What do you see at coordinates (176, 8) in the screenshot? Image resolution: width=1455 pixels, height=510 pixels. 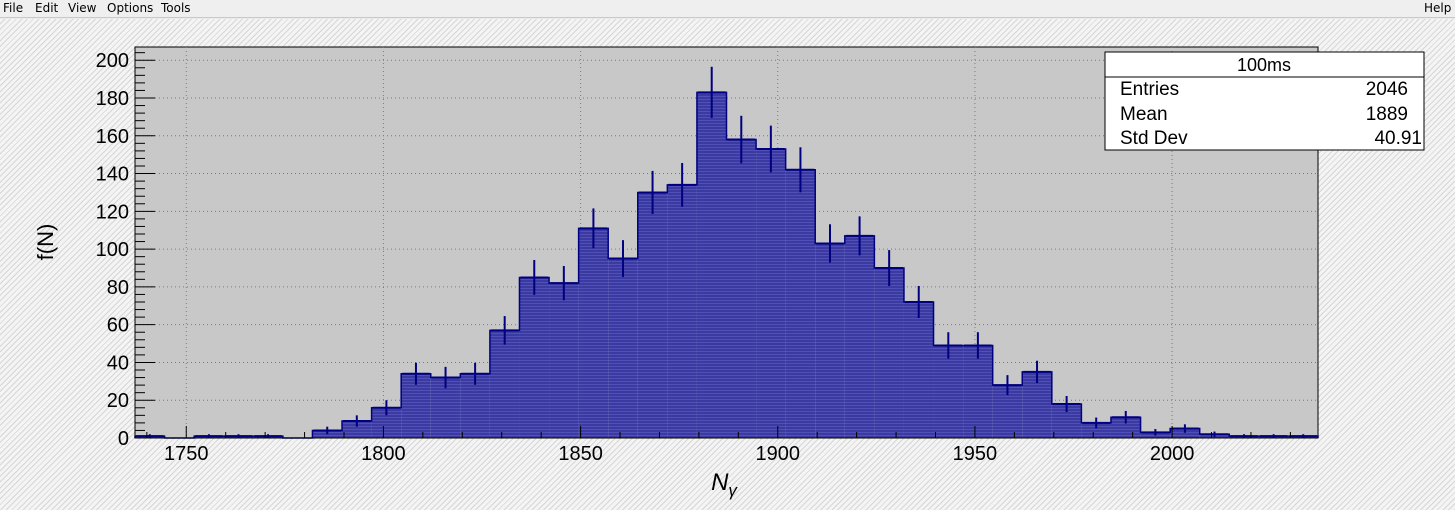 I see `menu-tools: Tools` at bounding box center [176, 8].